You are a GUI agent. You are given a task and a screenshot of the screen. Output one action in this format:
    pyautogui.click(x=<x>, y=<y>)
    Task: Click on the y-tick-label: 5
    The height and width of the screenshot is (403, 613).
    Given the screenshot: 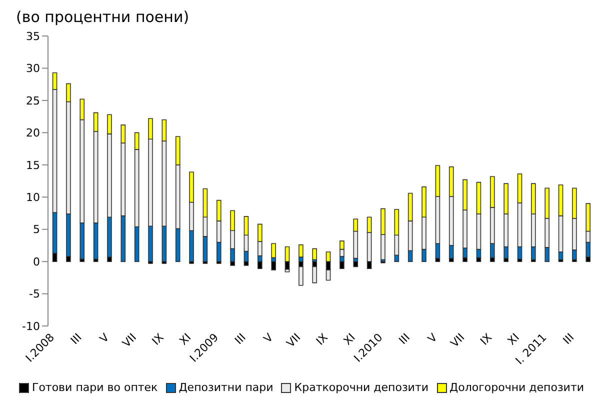 What is the action you would take?
    pyautogui.click(x=36, y=229)
    